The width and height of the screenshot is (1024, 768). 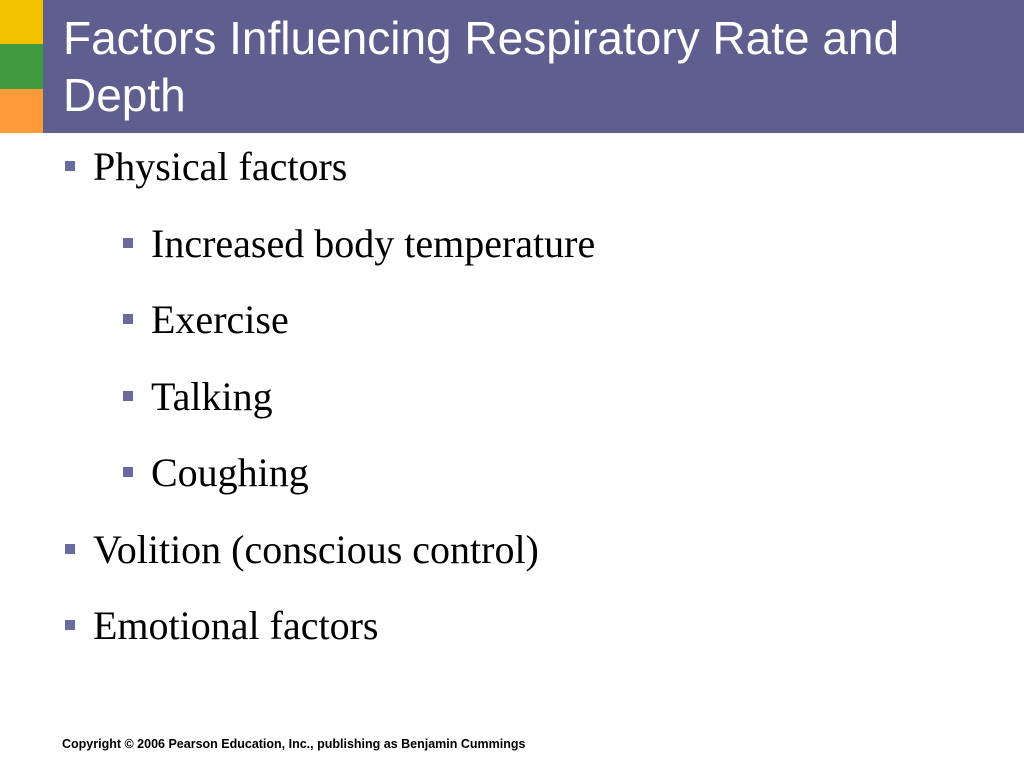 What do you see at coordinates (316, 549) in the screenshot?
I see `bullet-text: Volition (conscious control)` at bounding box center [316, 549].